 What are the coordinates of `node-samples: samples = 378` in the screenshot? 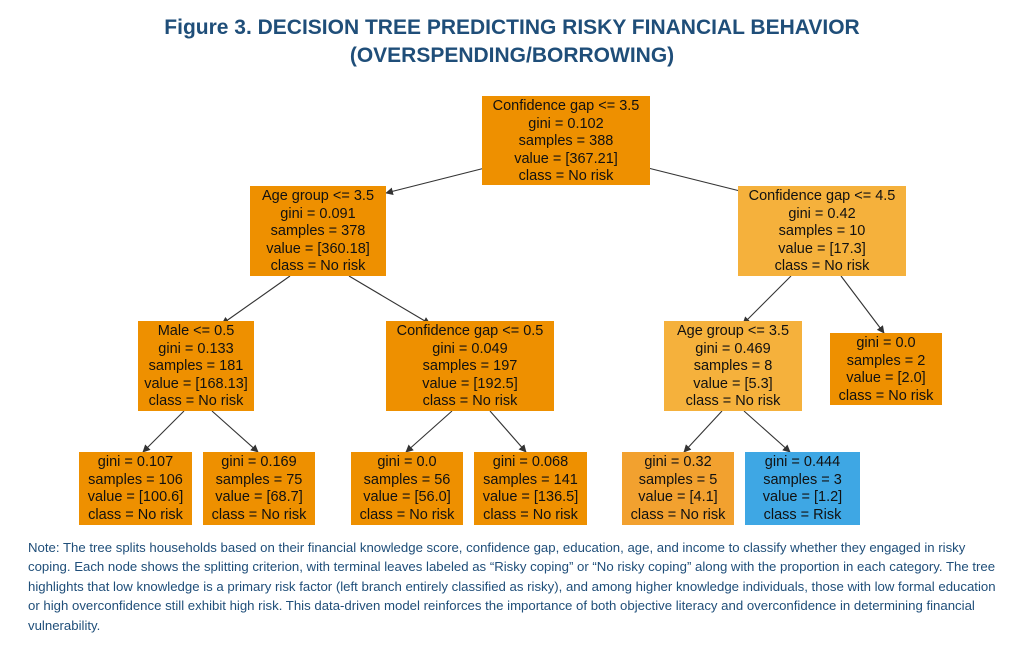 It's located at (318, 231).